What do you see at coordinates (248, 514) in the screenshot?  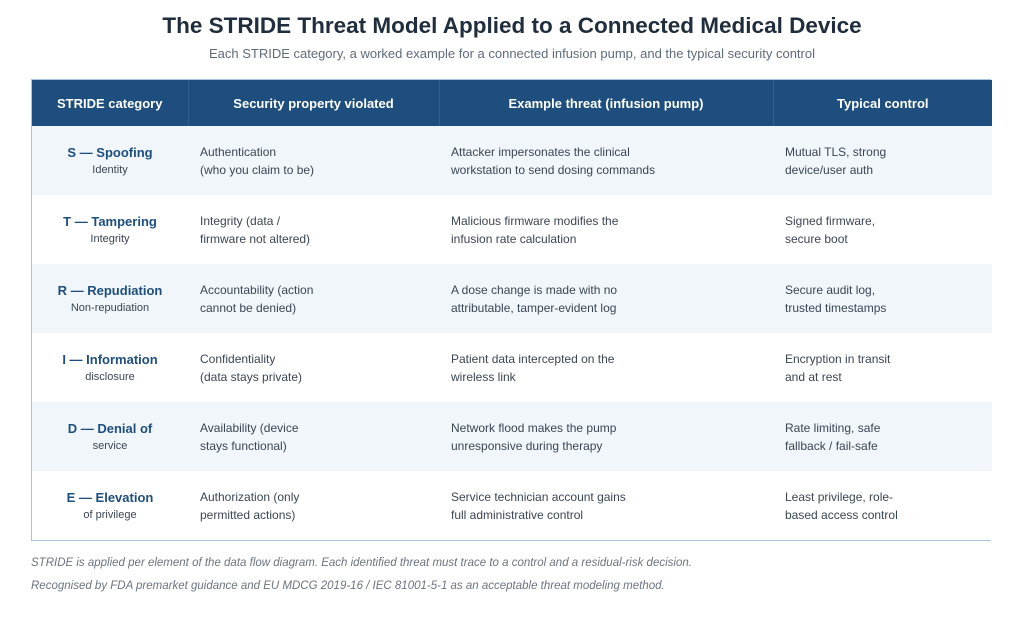 I see `cell-property-line: permitted actions)` at bounding box center [248, 514].